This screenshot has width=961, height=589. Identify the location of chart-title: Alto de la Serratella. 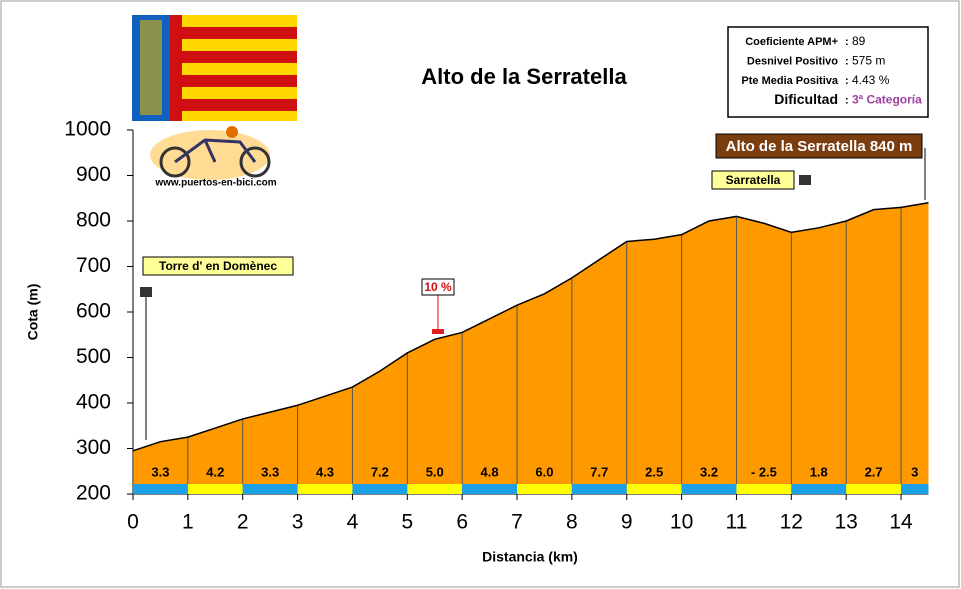
(524, 76).